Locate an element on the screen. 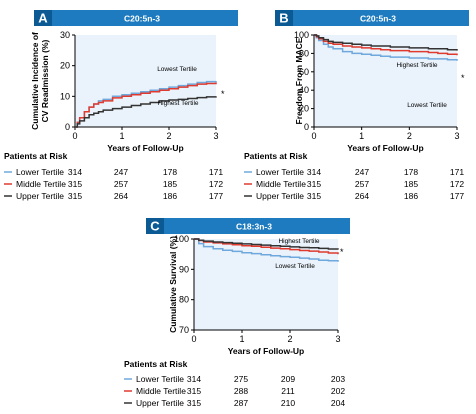 This screenshot has height=414, width=476. panel-a-y-axis-label: Cumulative Incidence of is located at coordinates (35, 81).